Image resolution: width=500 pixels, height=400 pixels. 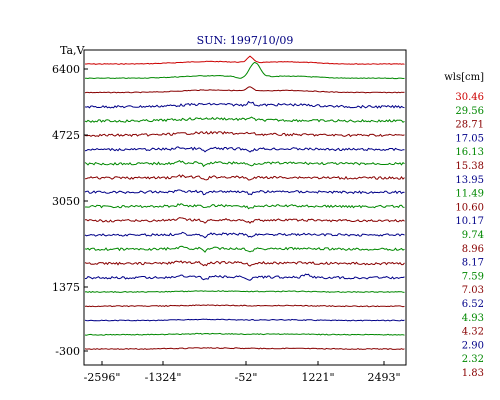 I want to click on x-tick-label: -2596", so click(x=102, y=377).